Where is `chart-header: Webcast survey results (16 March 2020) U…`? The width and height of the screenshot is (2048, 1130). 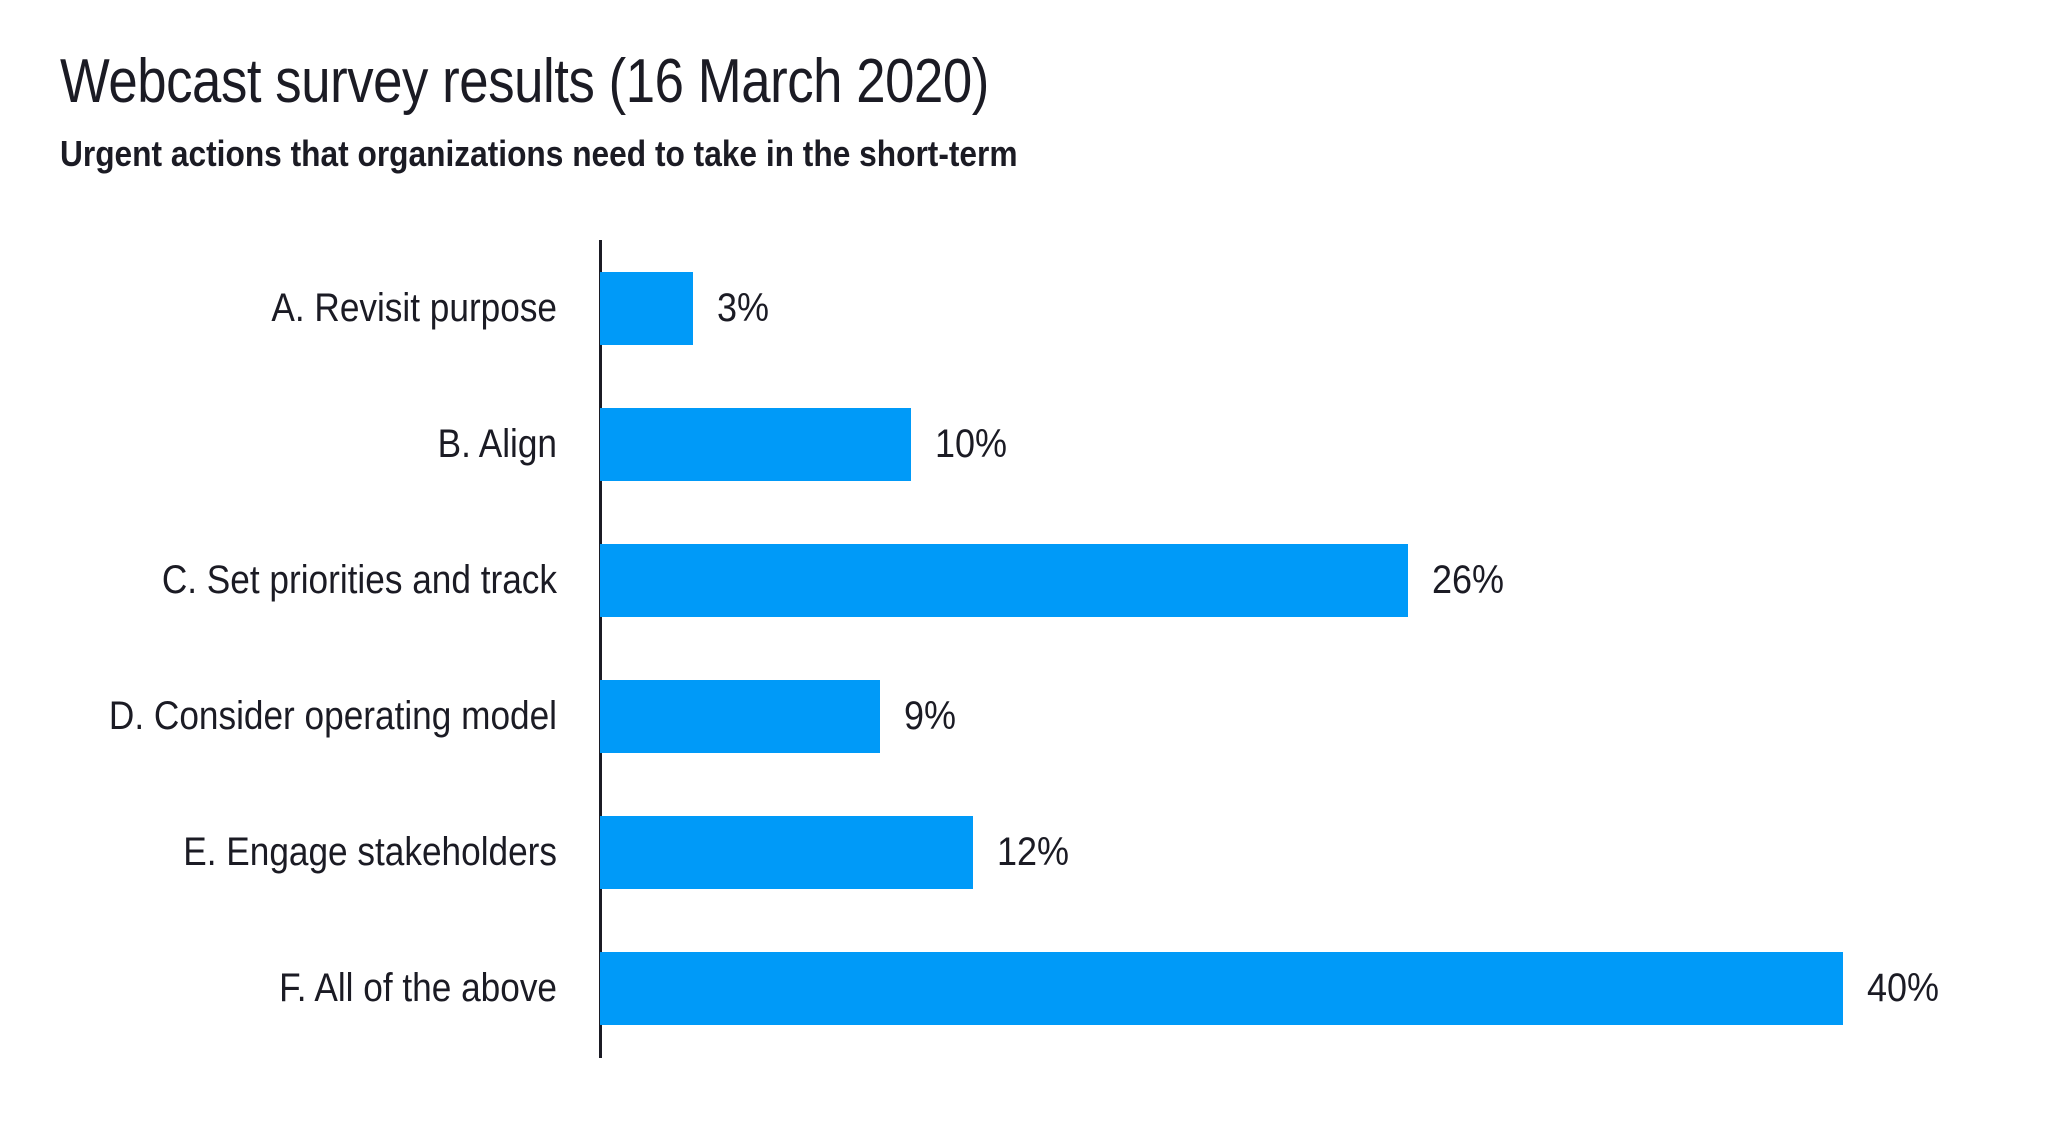 chart-header: Webcast survey results (16 March 2020) U… is located at coordinates (606, 110).